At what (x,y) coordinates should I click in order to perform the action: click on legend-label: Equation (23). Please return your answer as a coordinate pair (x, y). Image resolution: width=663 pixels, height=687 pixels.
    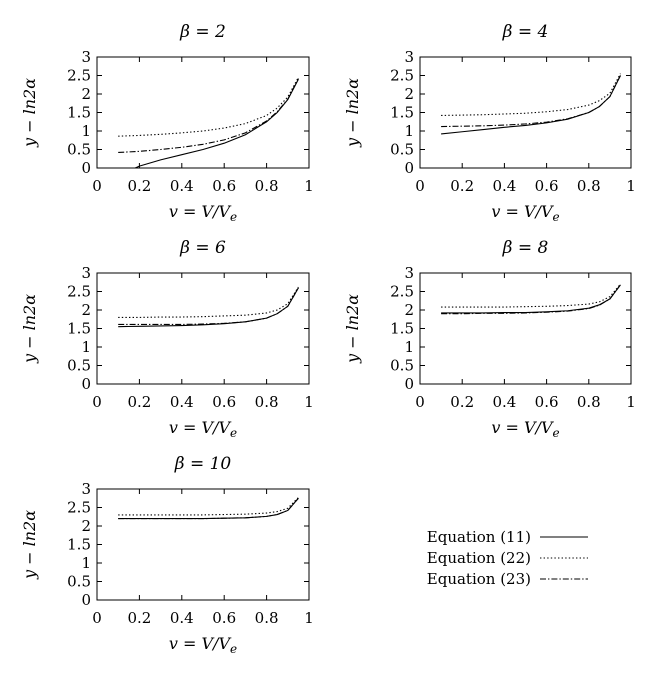
    Looking at the image, I should click on (479, 579).